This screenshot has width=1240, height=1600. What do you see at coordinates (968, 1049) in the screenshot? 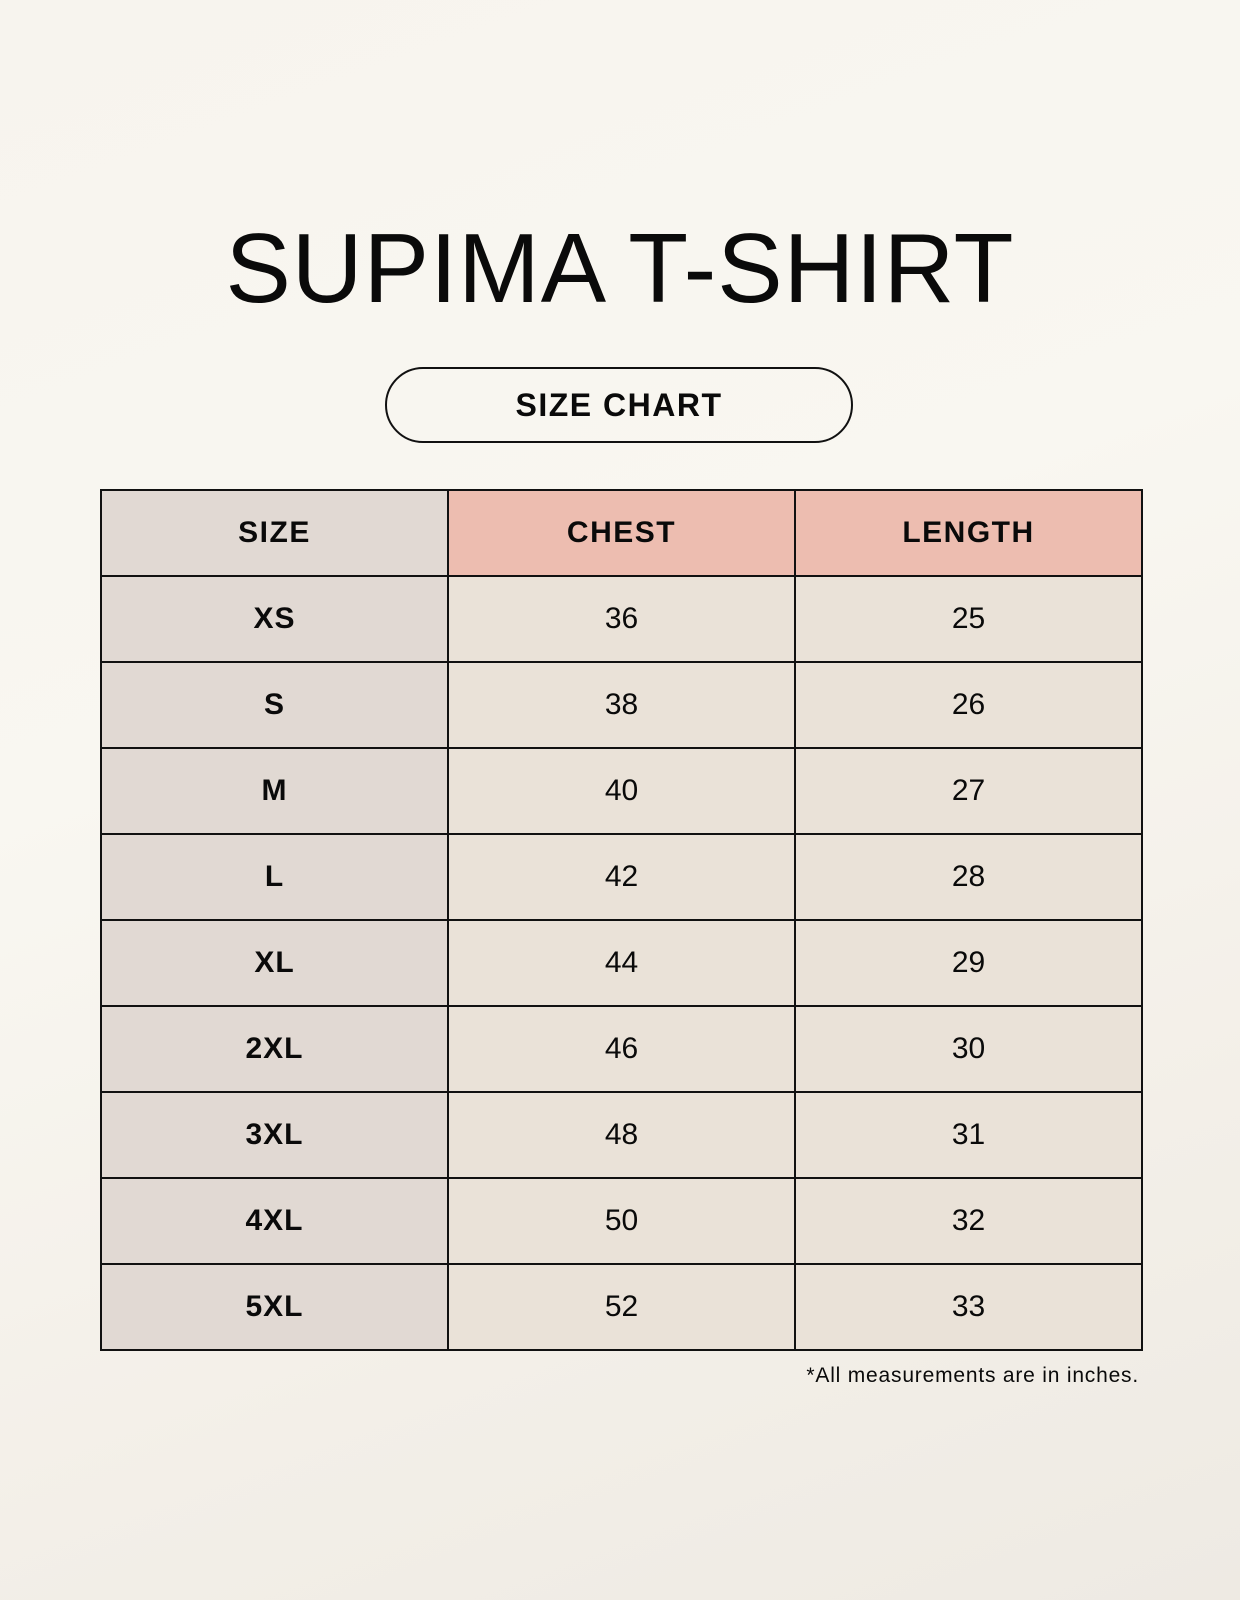
I see `cell-length: 30` at bounding box center [968, 1049].